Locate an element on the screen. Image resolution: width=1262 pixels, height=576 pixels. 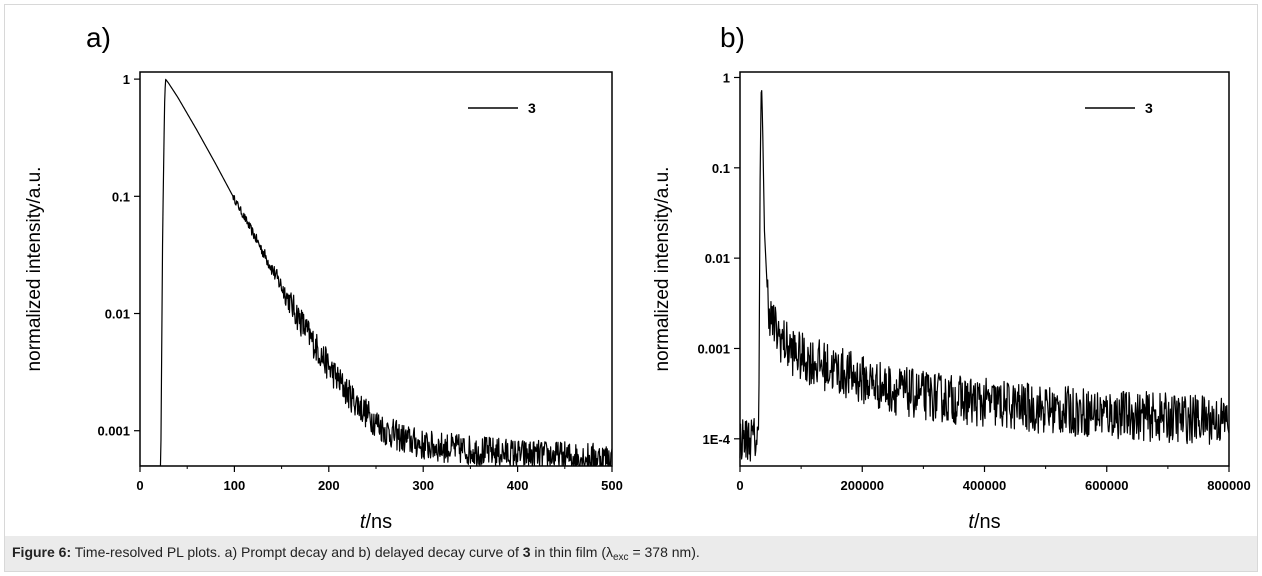
panel-a-y-tick-label: 0.01 is located at coordinates (117, 314).